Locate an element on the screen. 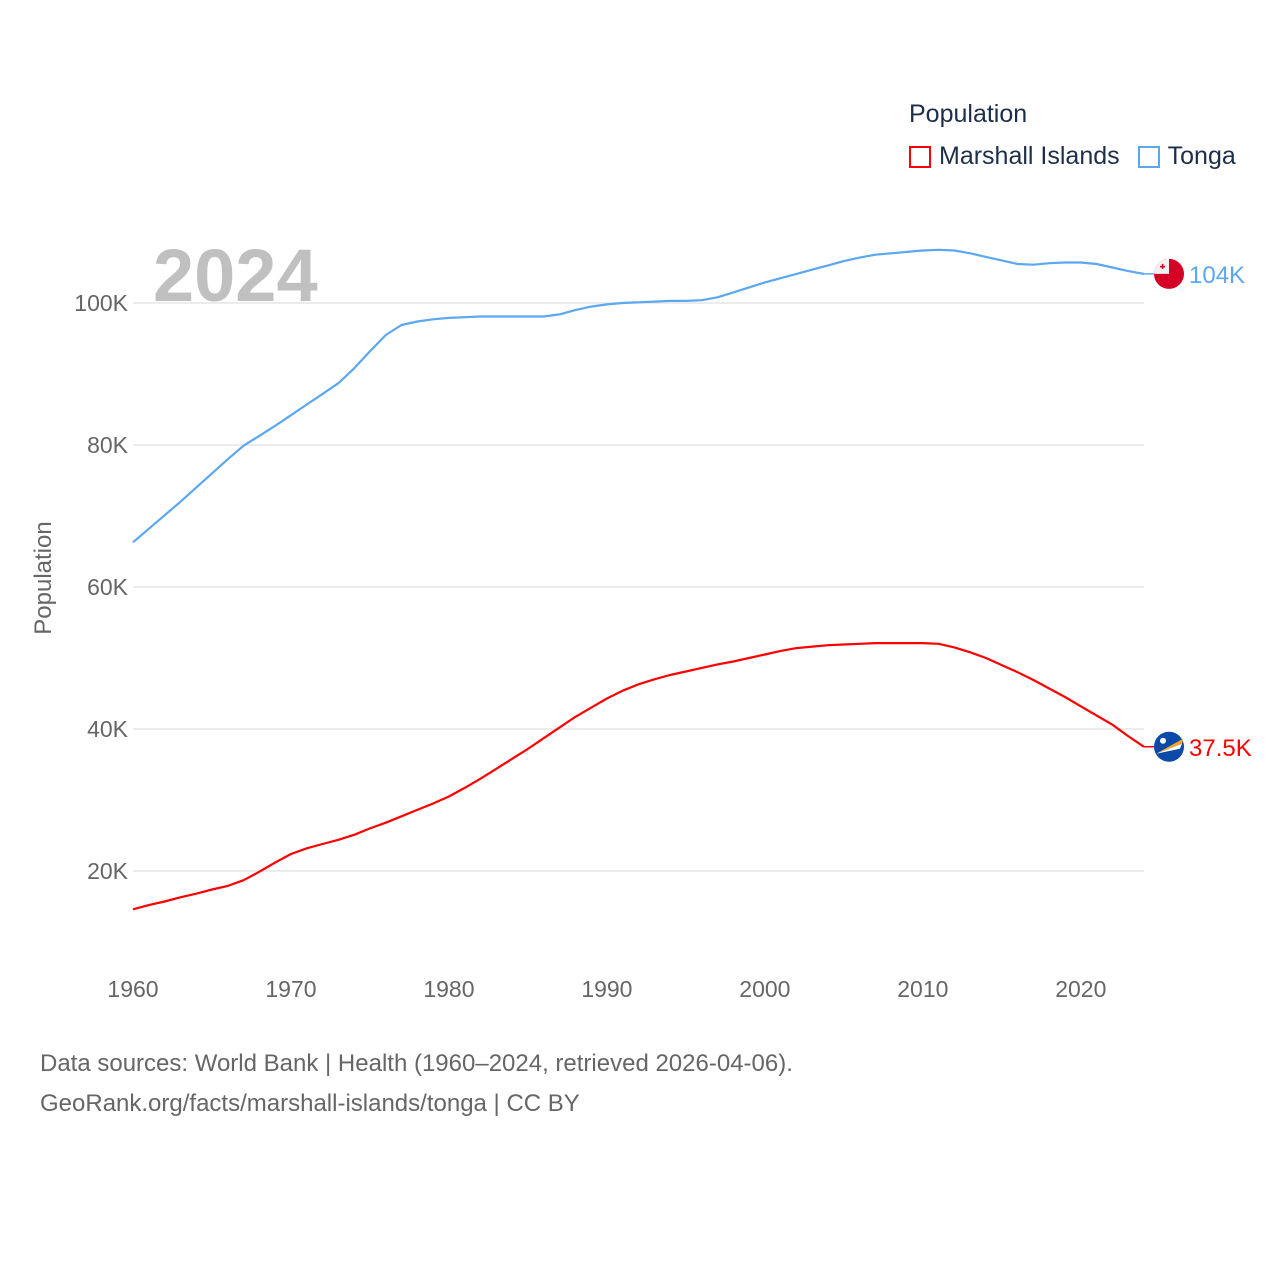  flag-cross is located at coordinates (1162, 266).